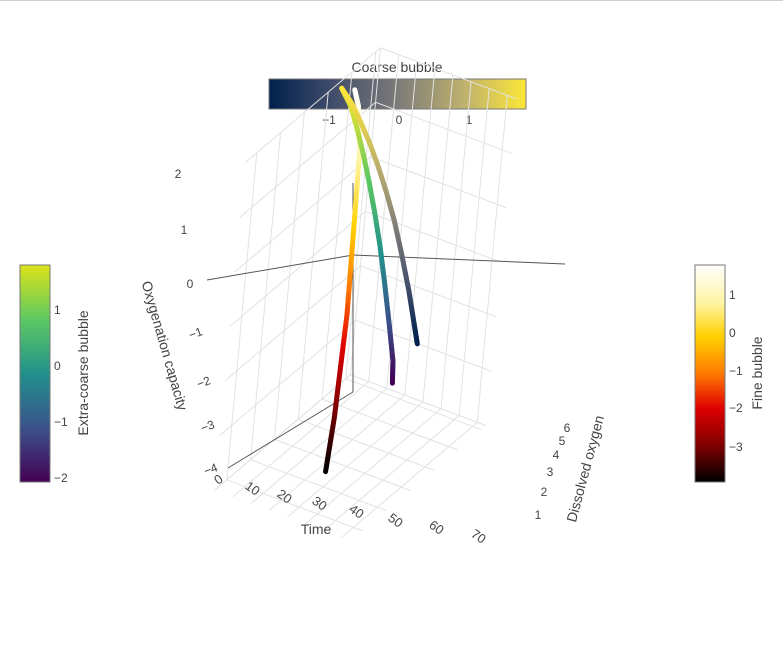 This screenshot has width=783, height=648. What do you see at coordinates (469, 120) in the screenshot?
I see `colorbar-coarse-tick: 1` at bounding box center [469, 120].